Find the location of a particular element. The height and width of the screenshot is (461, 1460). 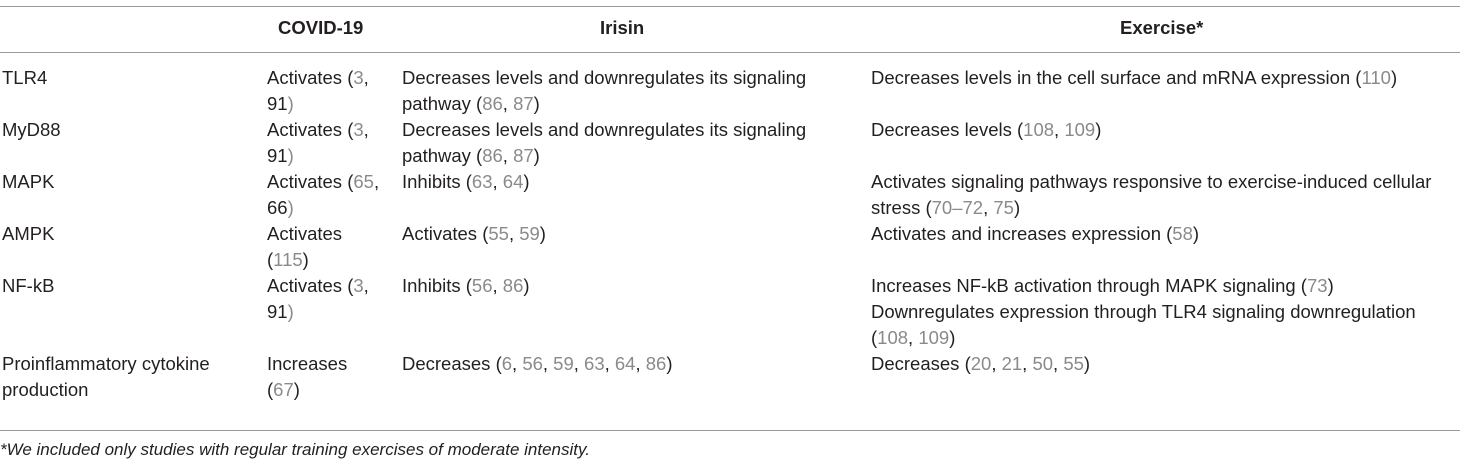

reference-number: 58 is located at coordinates (1182, 233).